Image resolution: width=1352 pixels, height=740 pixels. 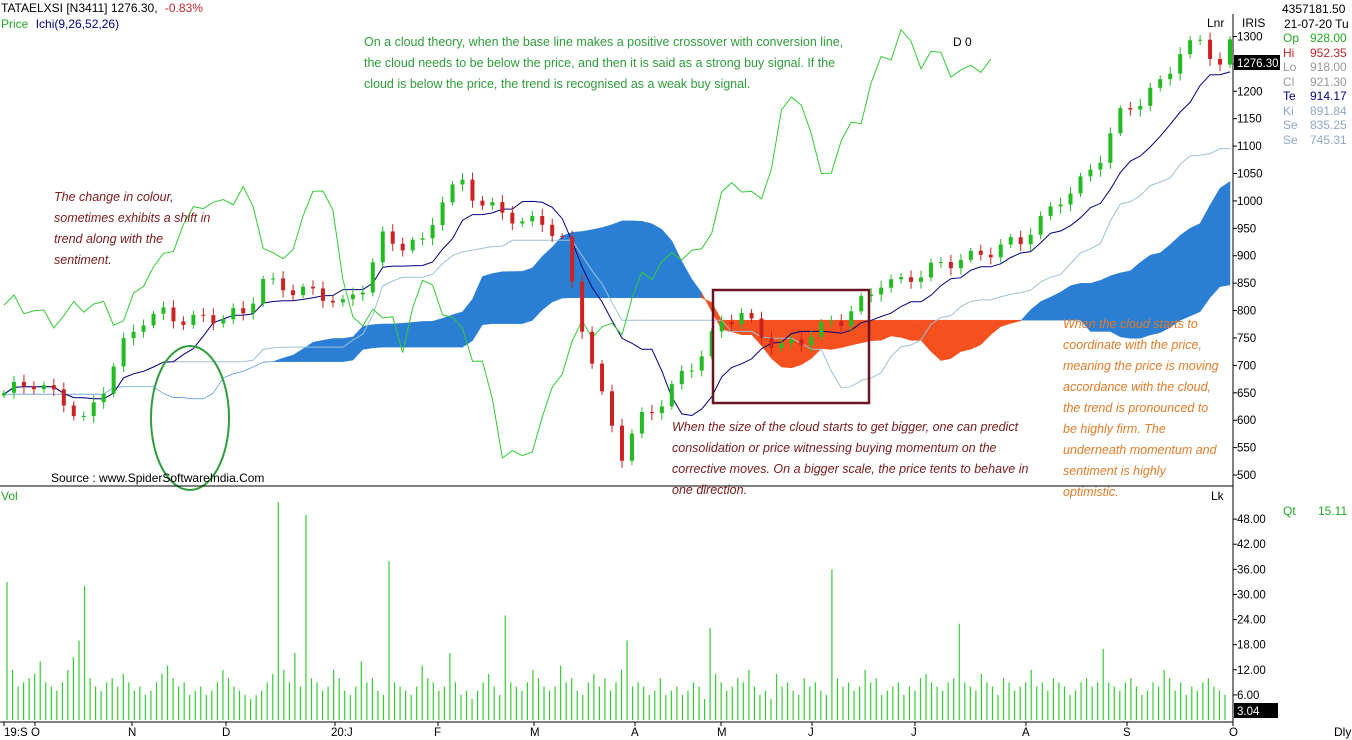 I want to click on volume-tick-label: 48.00, so click(x=1251, y=520).